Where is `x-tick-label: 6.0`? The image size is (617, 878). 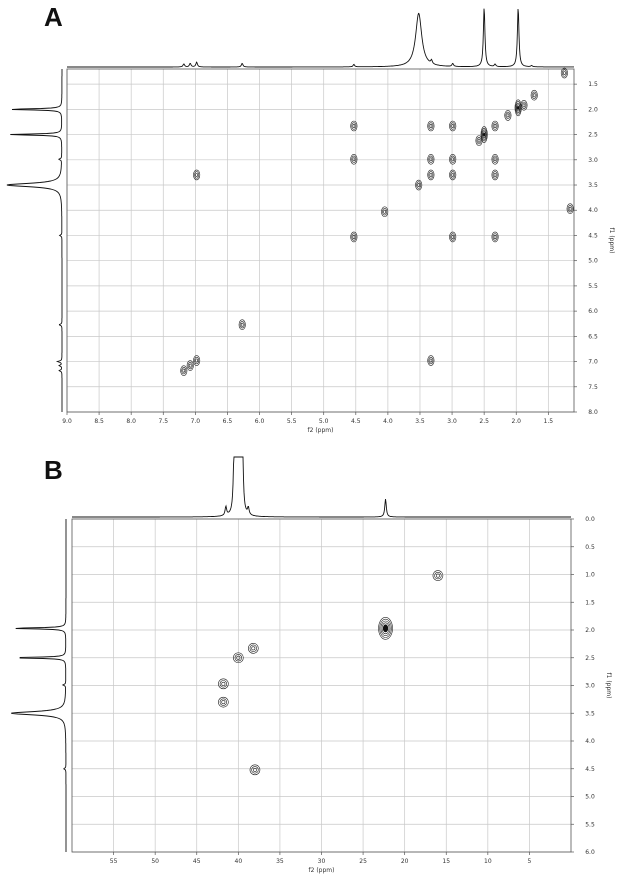 x-tick-label: 6.0 is located at coordinates (260, 421).